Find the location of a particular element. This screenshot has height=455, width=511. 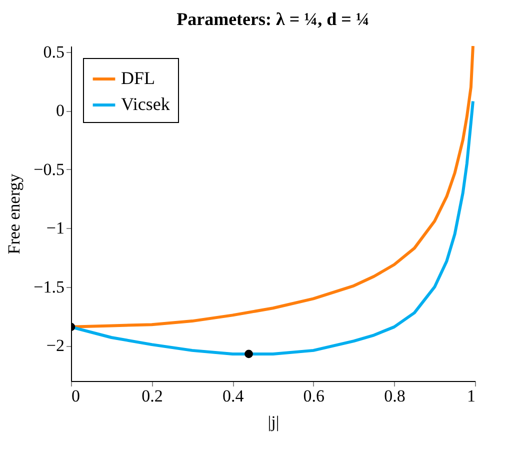

x-tick-label: 0.2 is located at coordinates (152, 396).